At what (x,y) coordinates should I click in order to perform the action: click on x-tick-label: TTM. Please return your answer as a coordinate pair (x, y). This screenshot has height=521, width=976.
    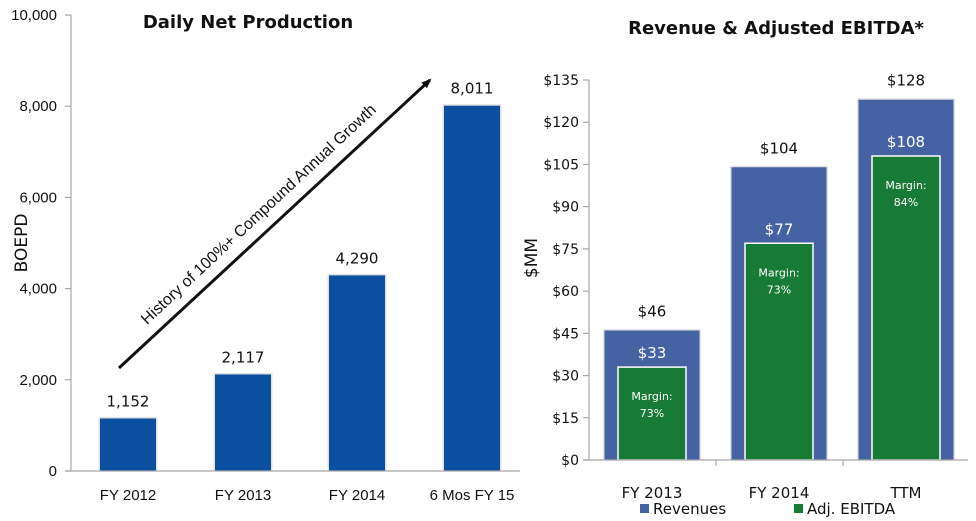
    Looking at the image, I should click on (905, 493).